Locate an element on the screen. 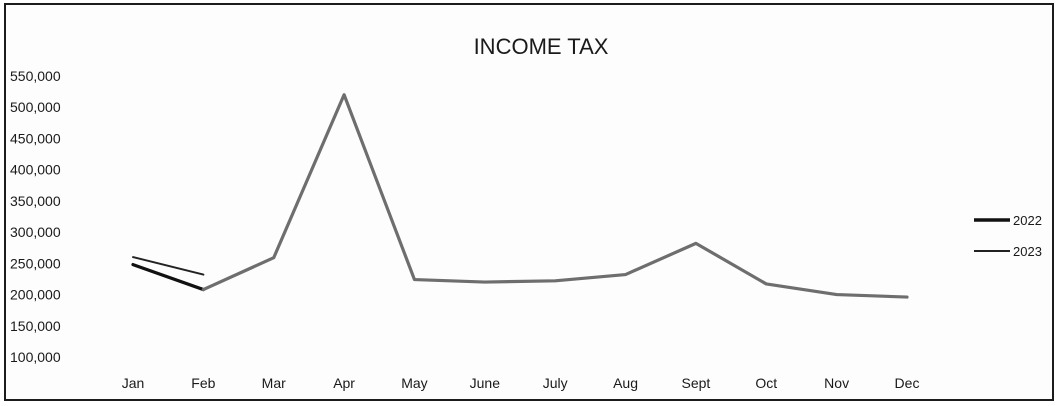 This screenshot has height=406, width=1058. x-tick-label: Aug is located at coordinates (625, 383).